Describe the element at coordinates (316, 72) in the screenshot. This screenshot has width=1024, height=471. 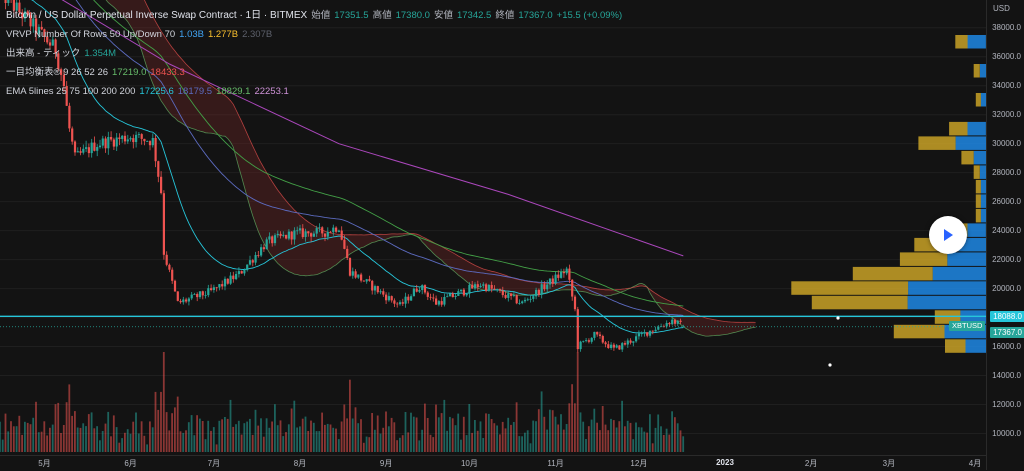
I see `legend-ichimoku-row: 一目均衡表® 9 26 52 26 17219.0 18433.3` at that location.